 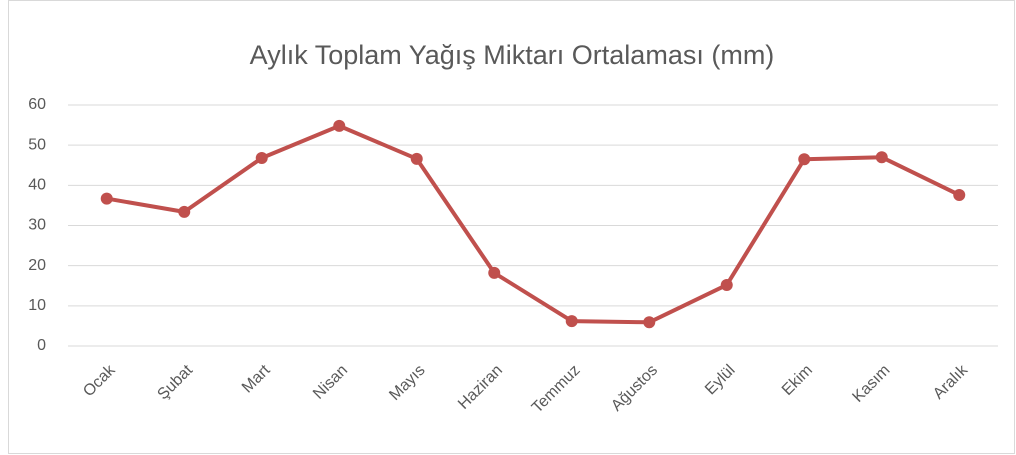 I want to click on y-tick-label: 50, so click(x=37, y=144).